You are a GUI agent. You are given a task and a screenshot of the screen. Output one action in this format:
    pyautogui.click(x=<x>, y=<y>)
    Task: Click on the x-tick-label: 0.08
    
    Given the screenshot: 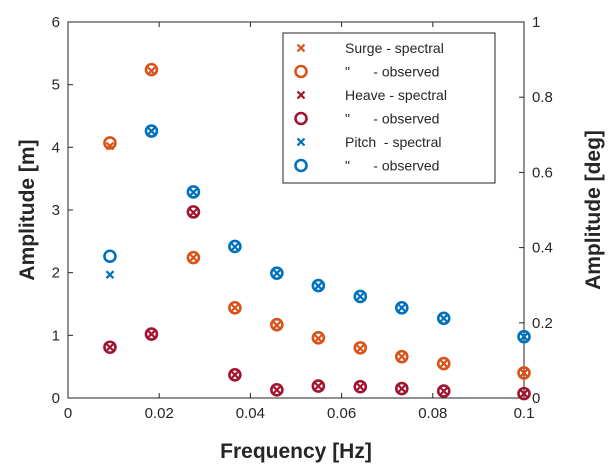 What is the action you would take?
    pyautogui.click(x=432, y=413)
    